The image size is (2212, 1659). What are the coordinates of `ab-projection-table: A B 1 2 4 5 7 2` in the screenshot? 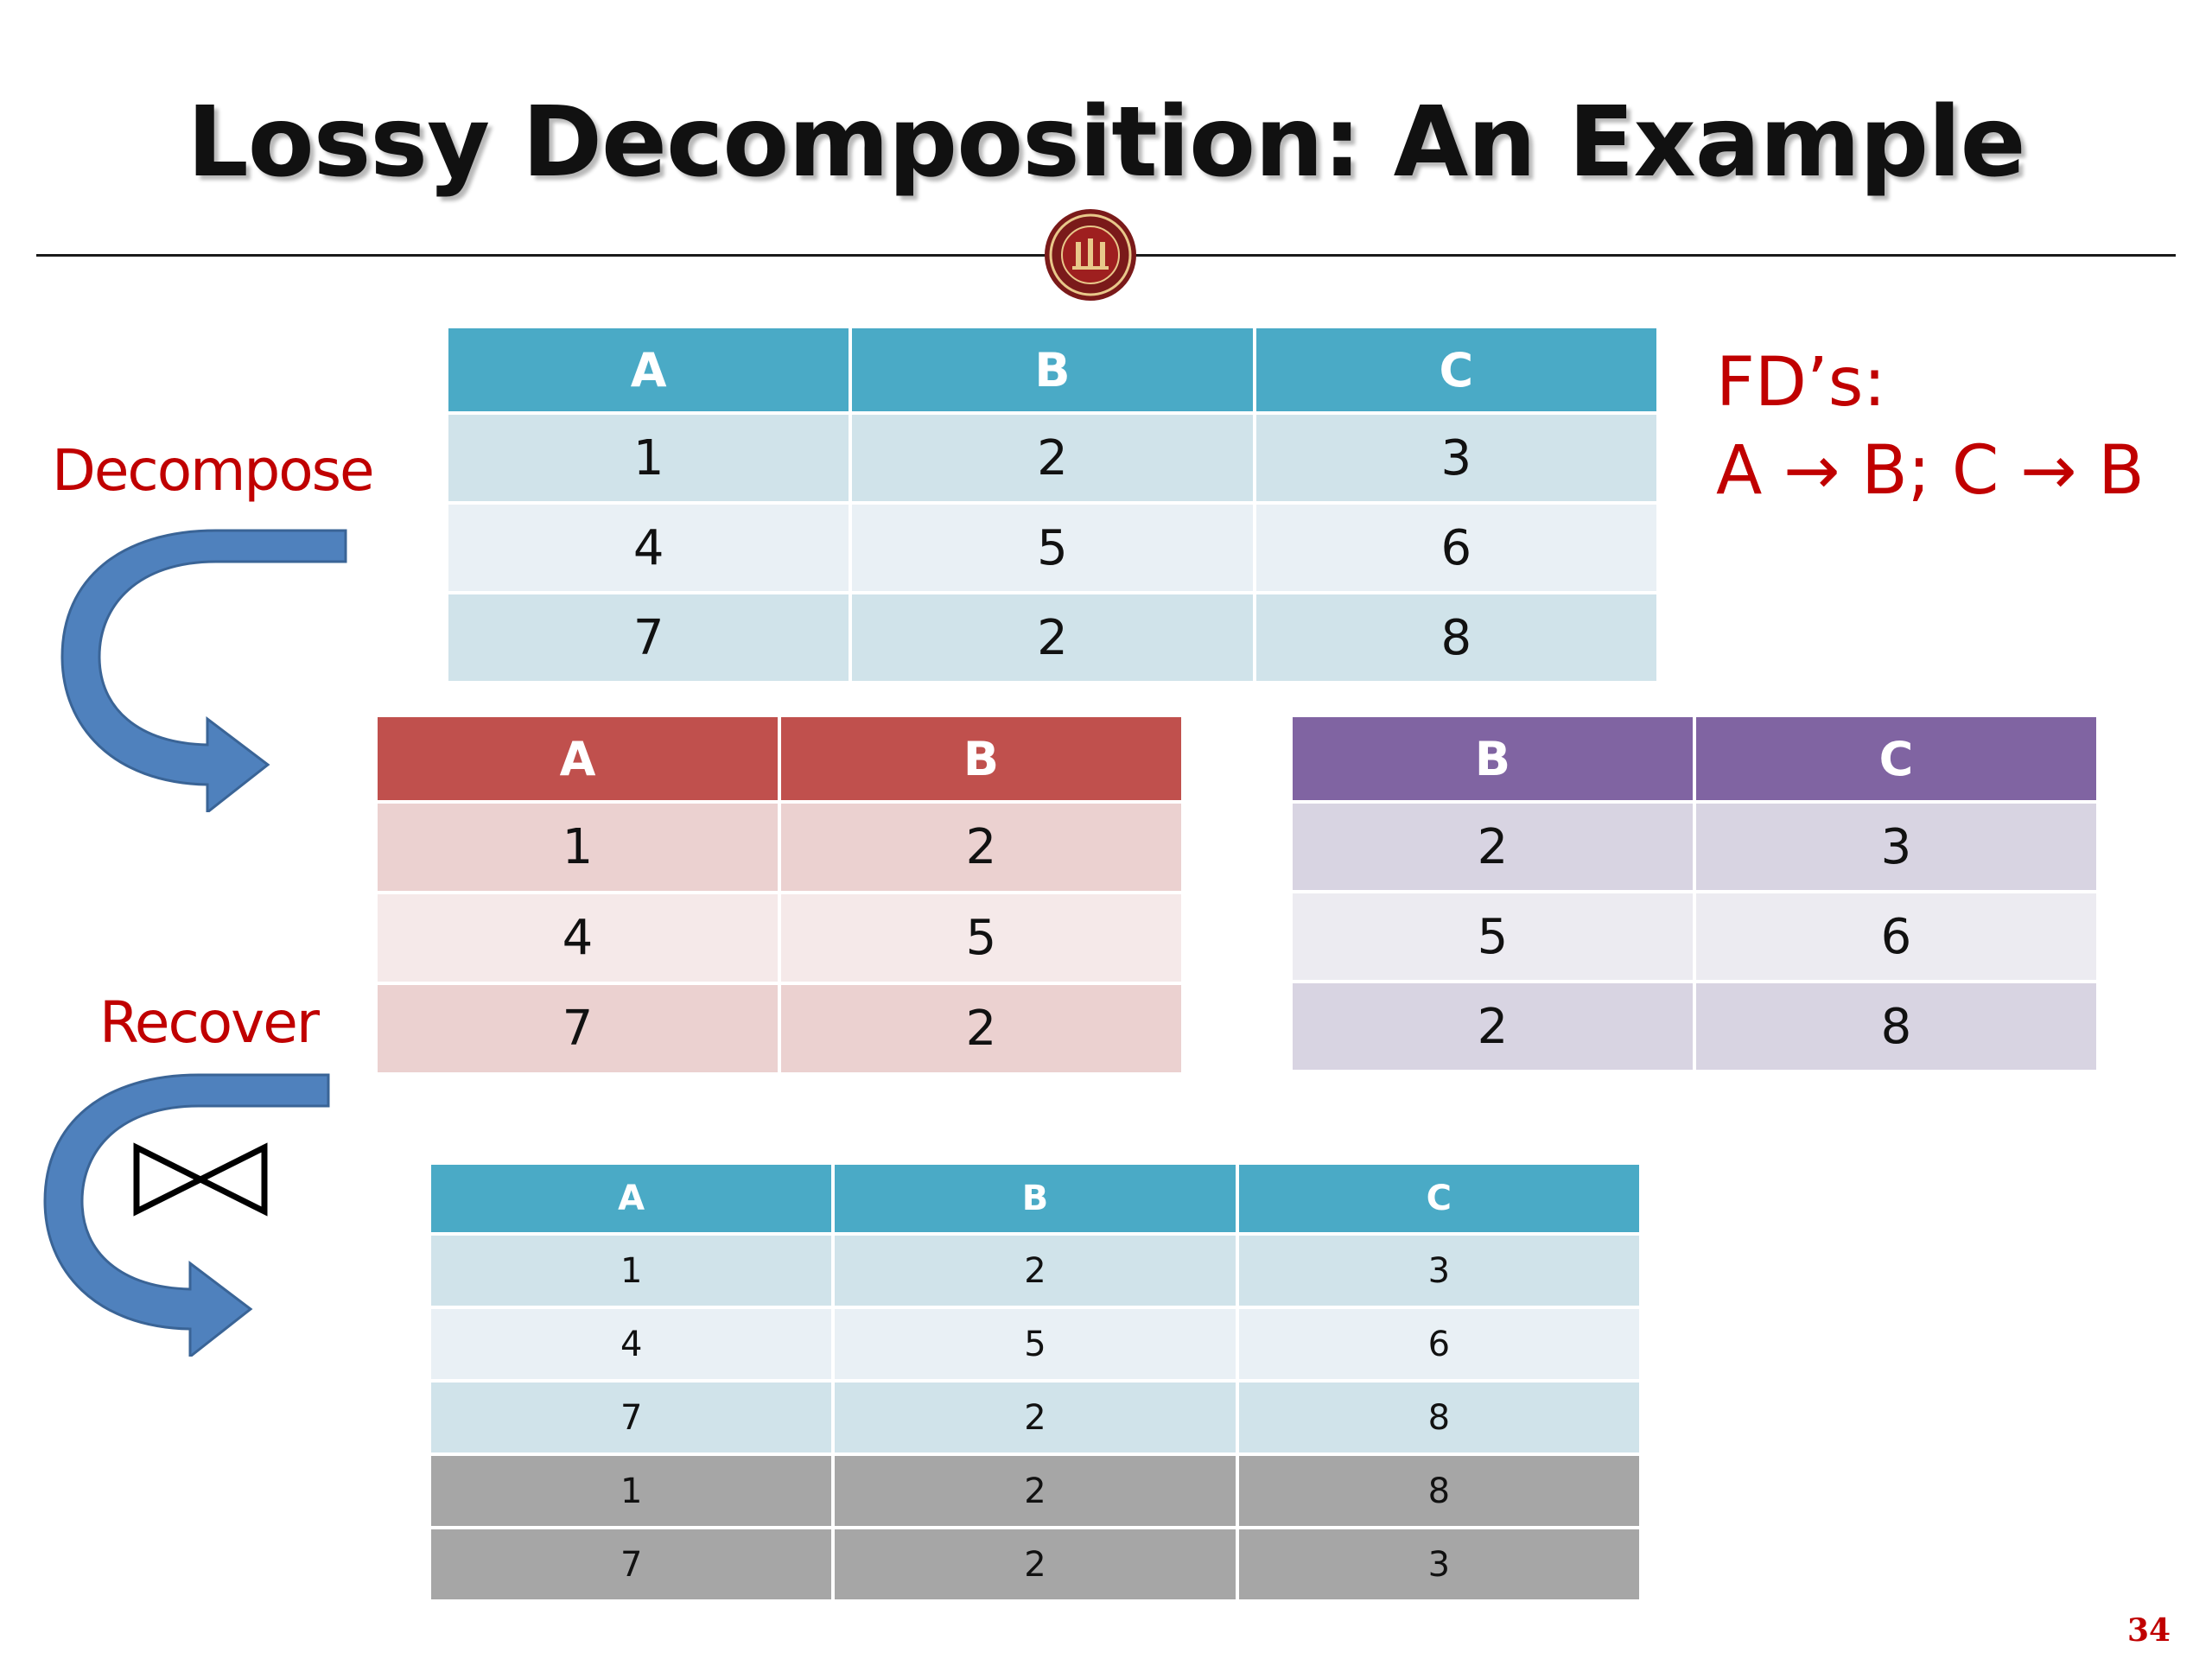 It's located at (779, 895).